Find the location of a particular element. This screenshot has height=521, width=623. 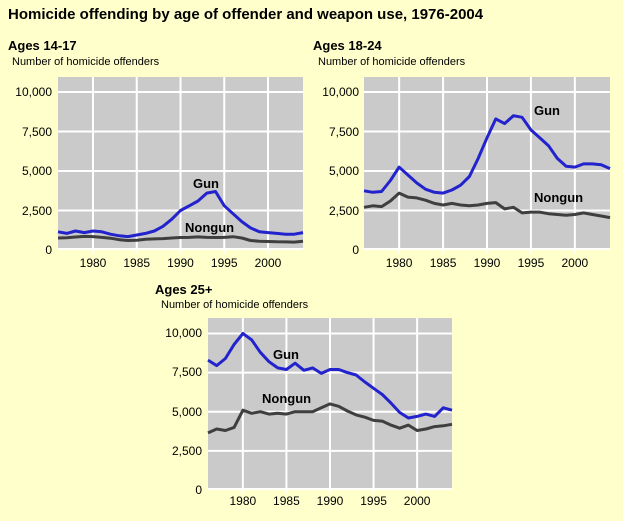

chart-title: Ages 25+ is located at coordinates (184, 289).